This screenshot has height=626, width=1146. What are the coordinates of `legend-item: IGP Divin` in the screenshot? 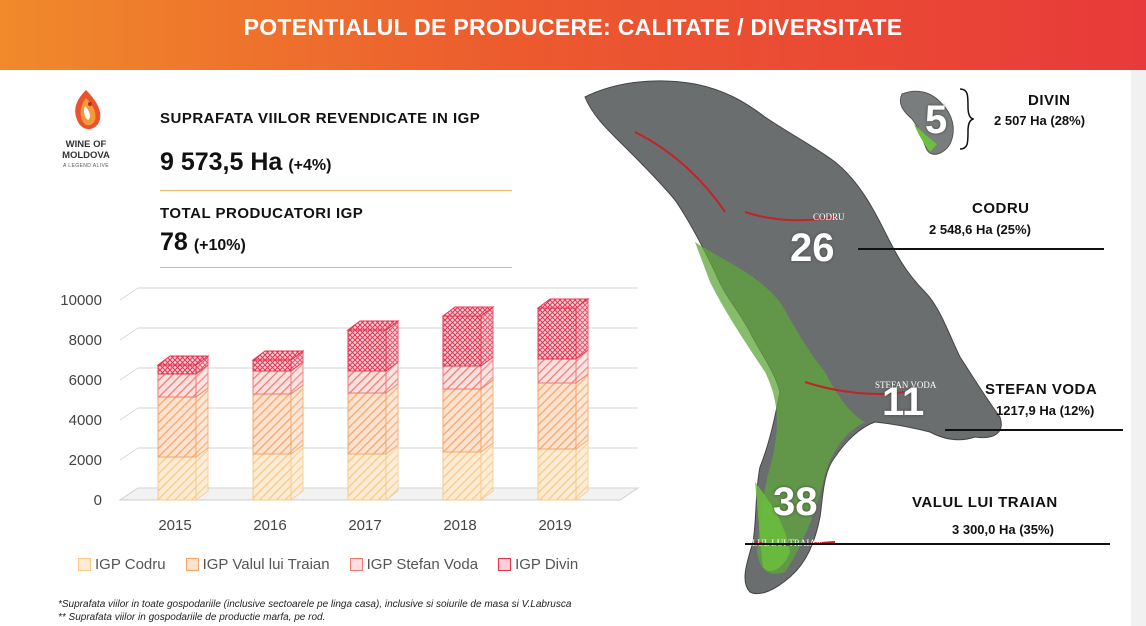 It's located at (538, 564).